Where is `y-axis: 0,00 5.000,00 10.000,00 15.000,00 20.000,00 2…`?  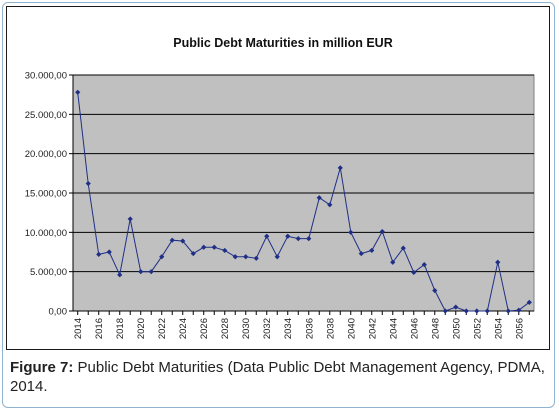
y-axis: 0,00 5.000,00 10.000,00 15.000,00 20.000,00 2… is located at coordinates (49, 194).